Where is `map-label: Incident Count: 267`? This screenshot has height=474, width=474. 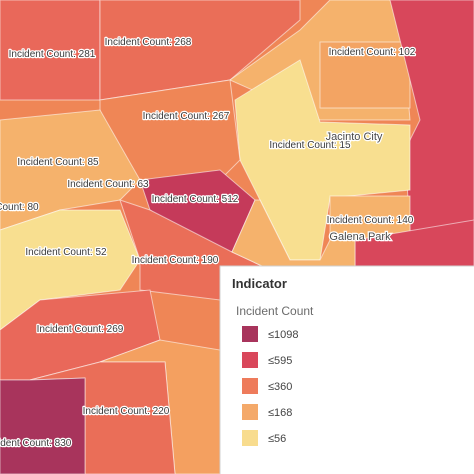 map-label: Incident Count: 267 is located at coordinates (186, 116).